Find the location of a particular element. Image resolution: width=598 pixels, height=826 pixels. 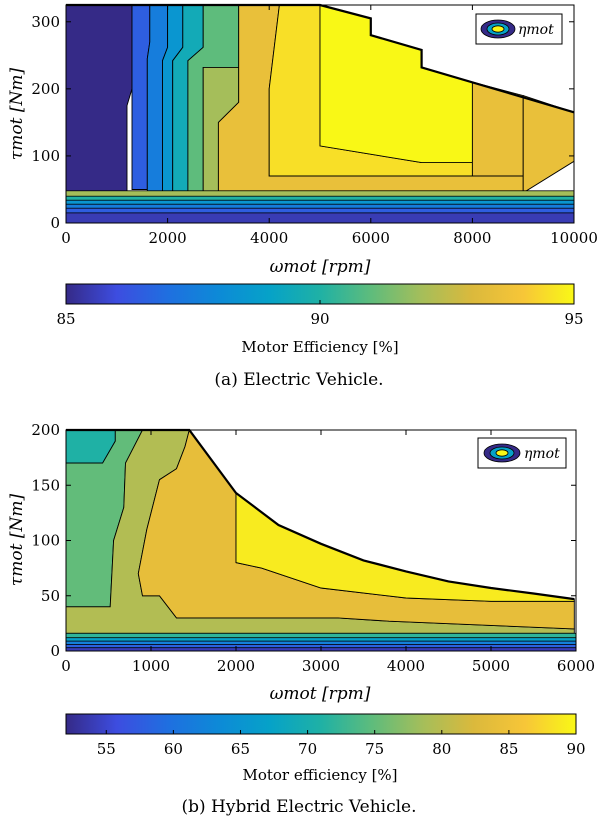

colorbar-label-ev: Motor Efficiency [%] is located at coordinates (319, 347).